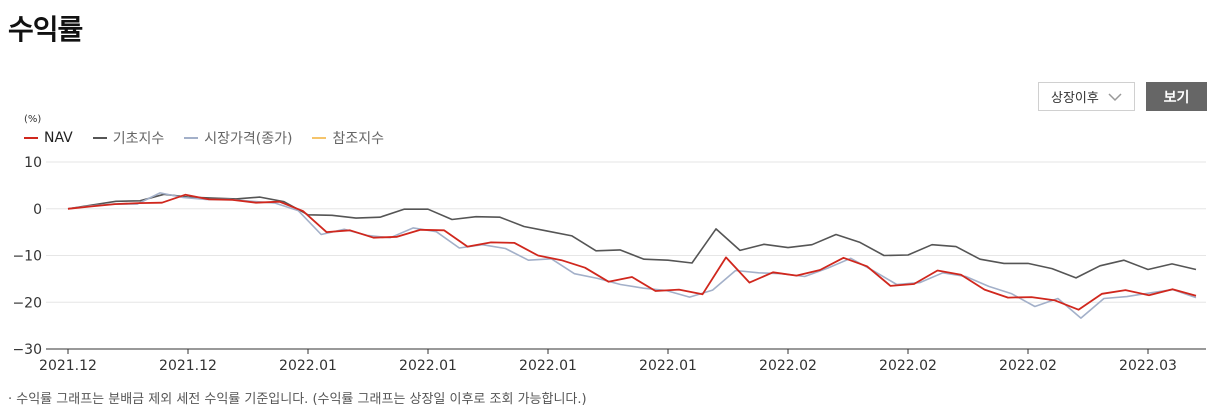  I want to click on period-select-value: 상장이후, so click(1075, 98).